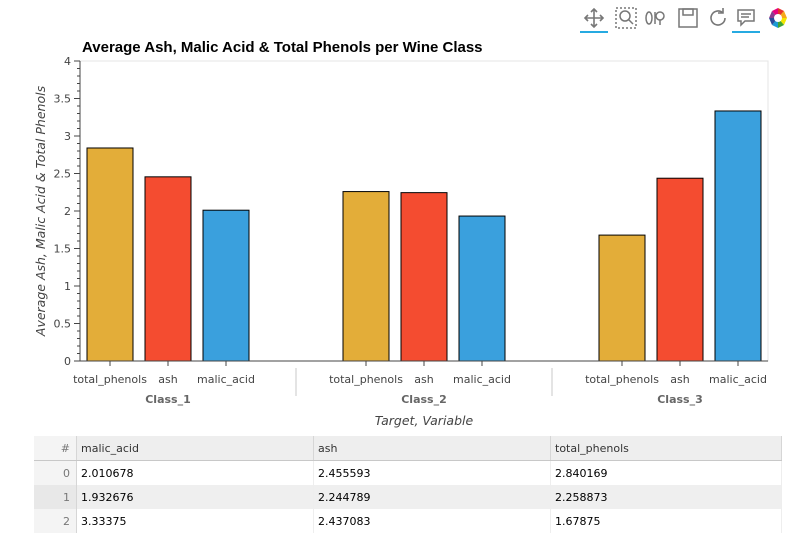 This screenshot has width=800, height=544. I want to click on table-cell: 2.455593, so click(432, 472).